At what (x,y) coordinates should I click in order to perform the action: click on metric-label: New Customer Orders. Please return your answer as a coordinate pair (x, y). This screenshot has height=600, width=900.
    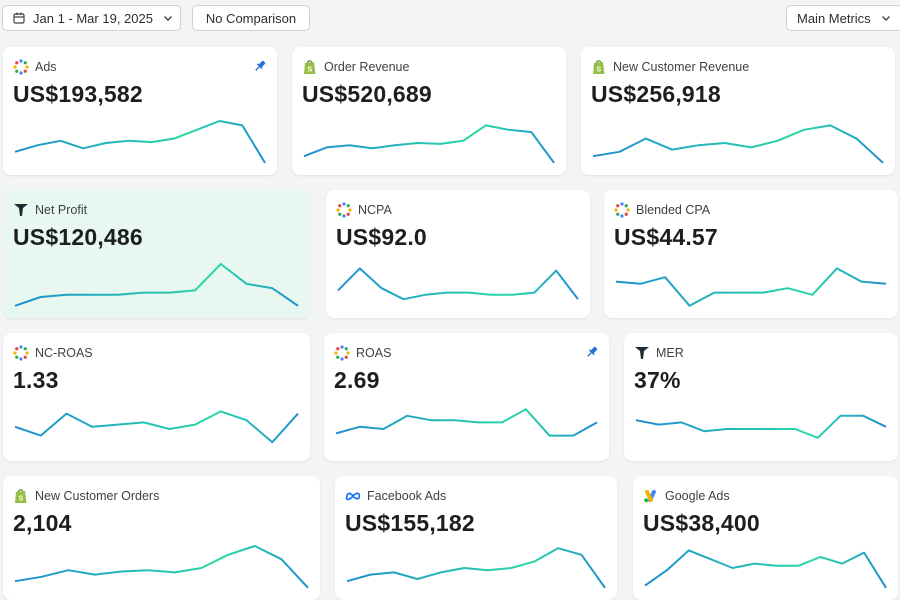
    Looking at the image, I should click on (97, 496).